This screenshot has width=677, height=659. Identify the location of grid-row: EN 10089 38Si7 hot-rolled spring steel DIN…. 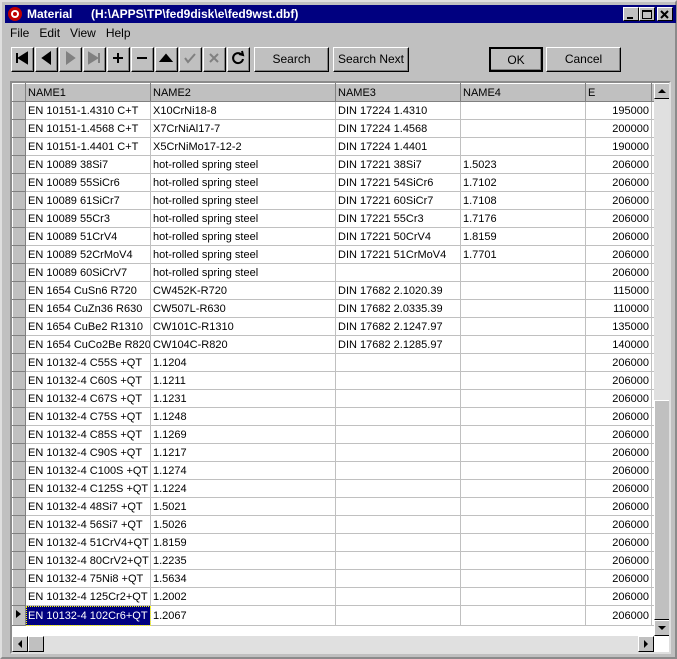
(340, 164).